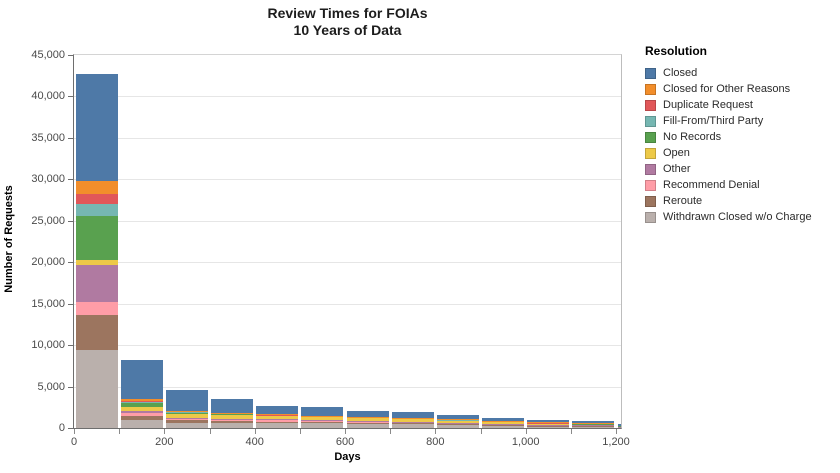  I want to click on y-tick-label: 20,000, so click(48, 262).